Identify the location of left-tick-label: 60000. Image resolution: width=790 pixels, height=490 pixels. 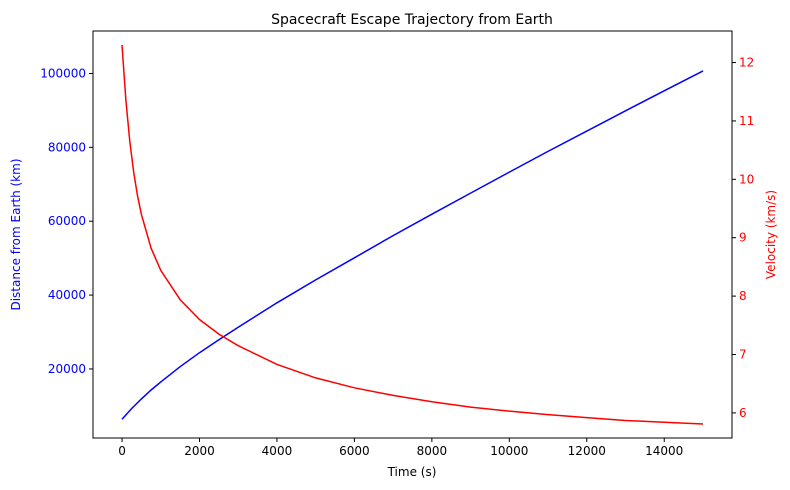
(67, 221).